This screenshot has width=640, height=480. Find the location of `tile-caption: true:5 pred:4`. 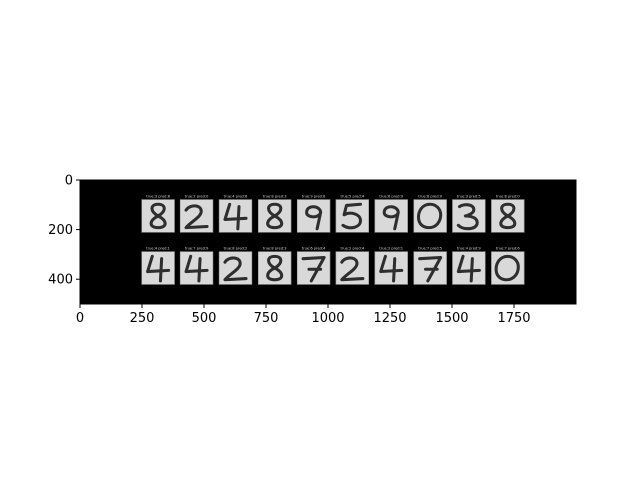

tile-caption: true:5 pred:4 is located at coordinates (352, 196).